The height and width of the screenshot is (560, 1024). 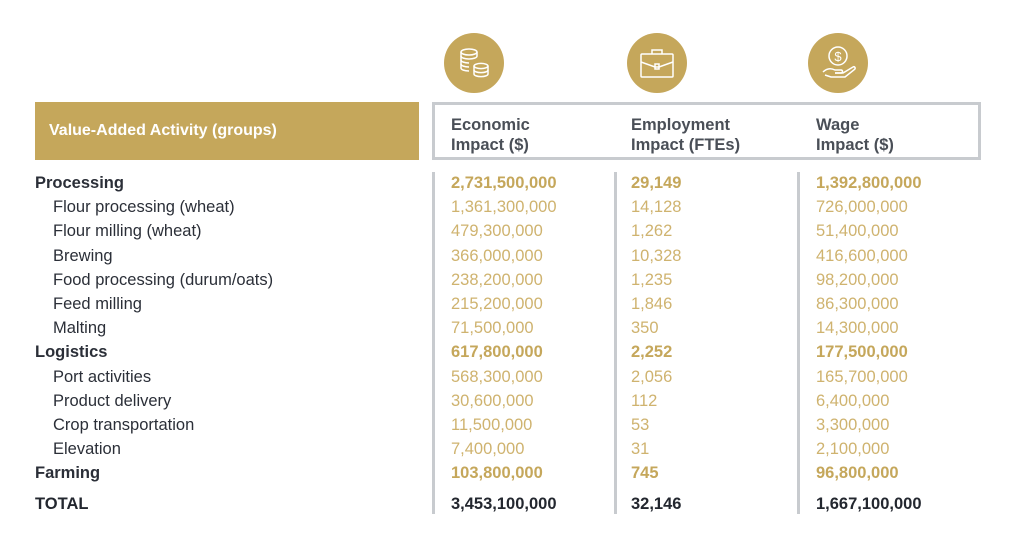 I want to click on employment-impact-value: 10,328, so click(x=656, y=255).